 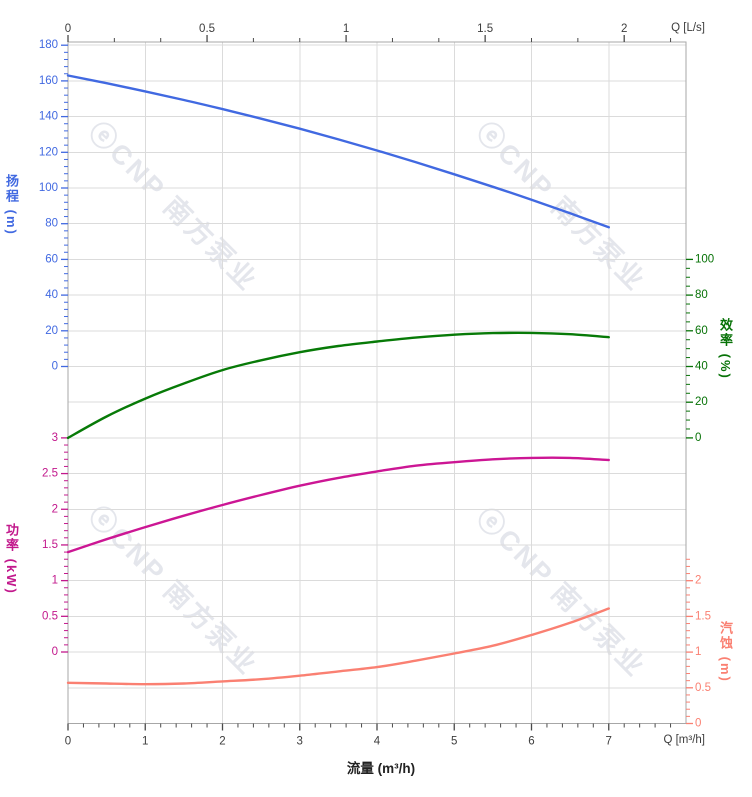 I want to click on bottom-tick-label: 6, so click(x=531, y=742).